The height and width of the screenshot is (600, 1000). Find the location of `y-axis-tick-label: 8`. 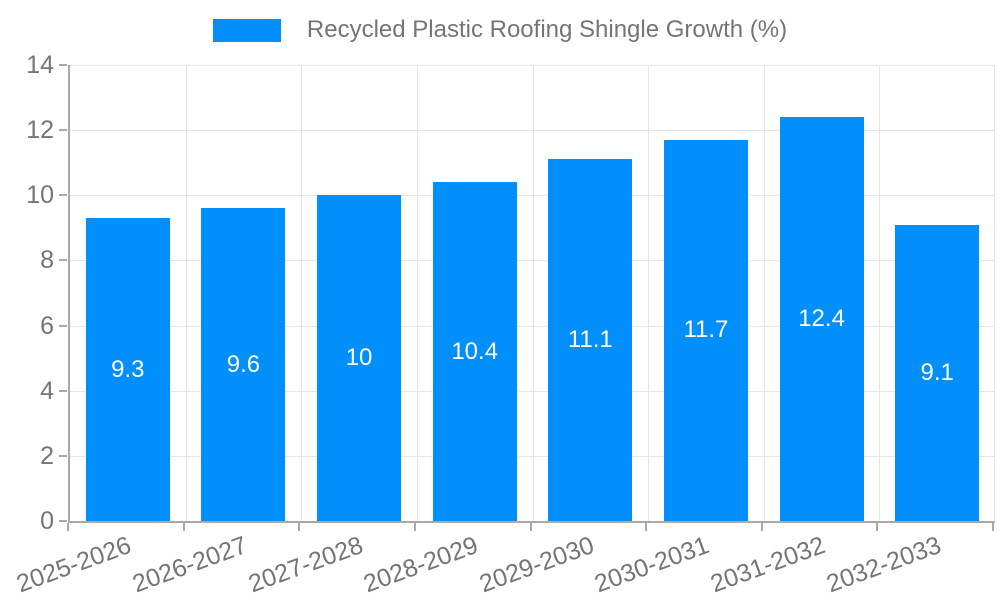

y-axis-tick-label: 8 is located at coordinates (47, 260).